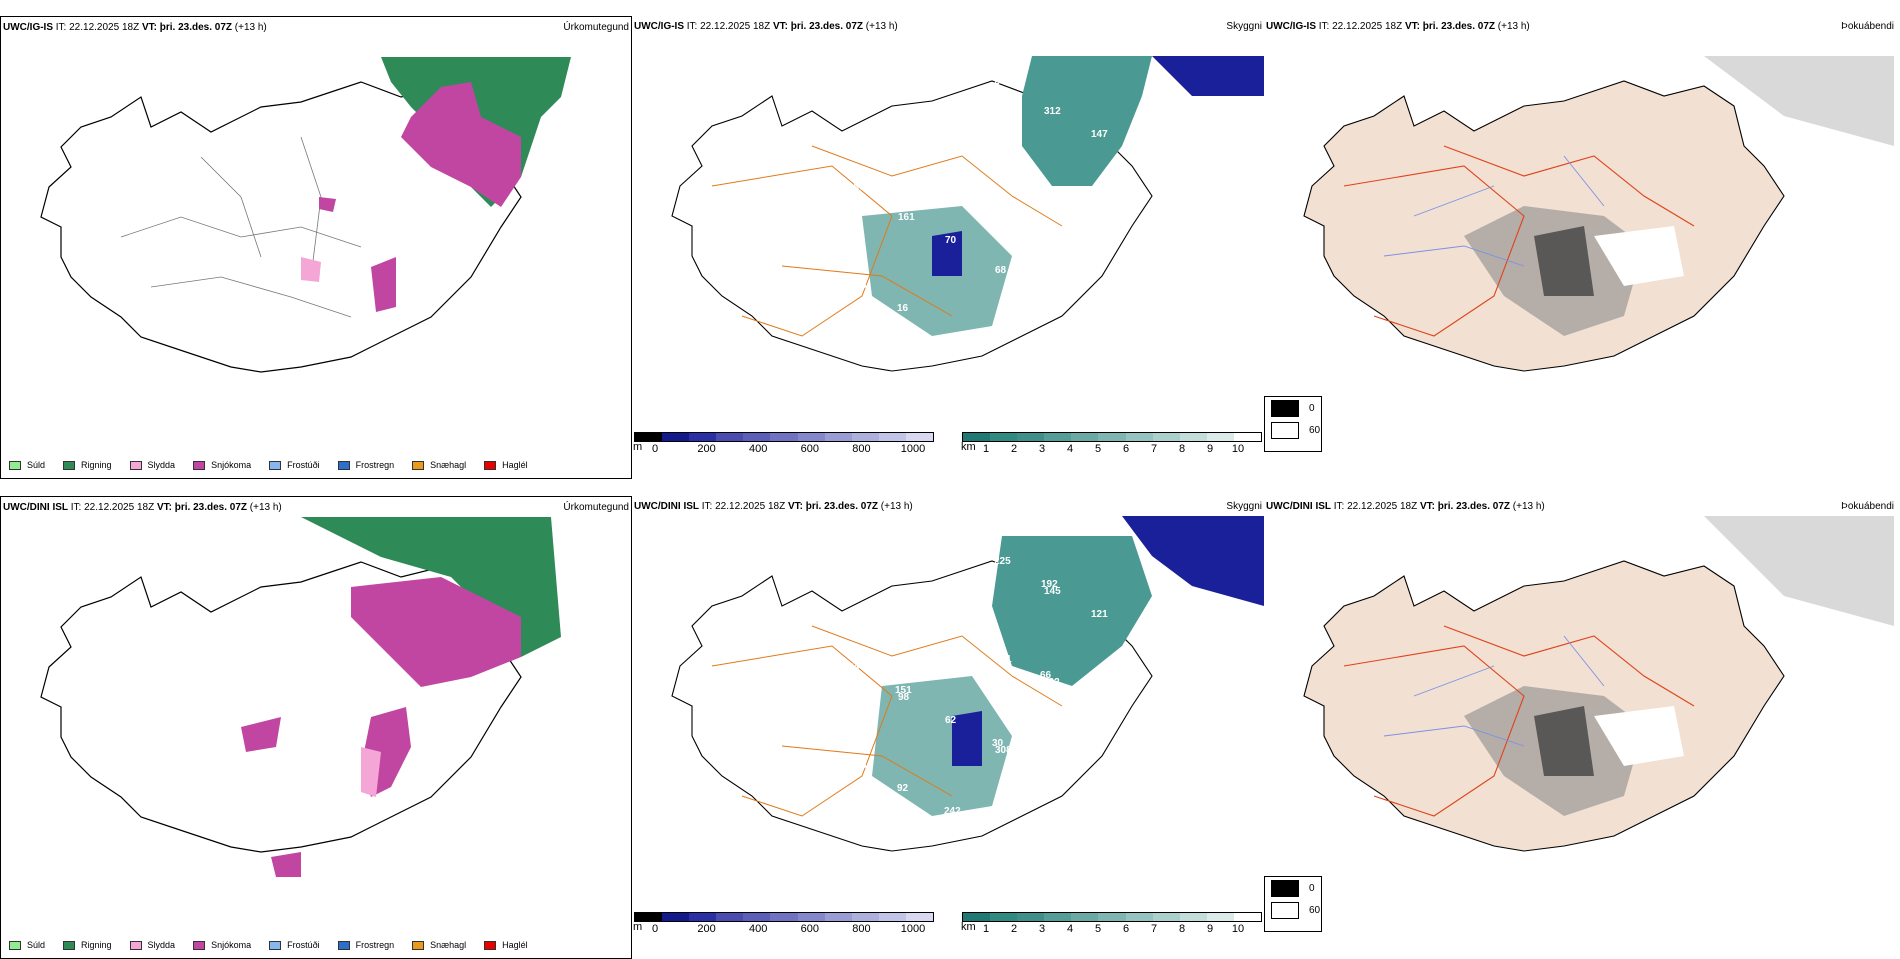 The width and height of the screenshot is (1900, 959). I want to click on cloud-base-value: 543, so click(1101, 232).